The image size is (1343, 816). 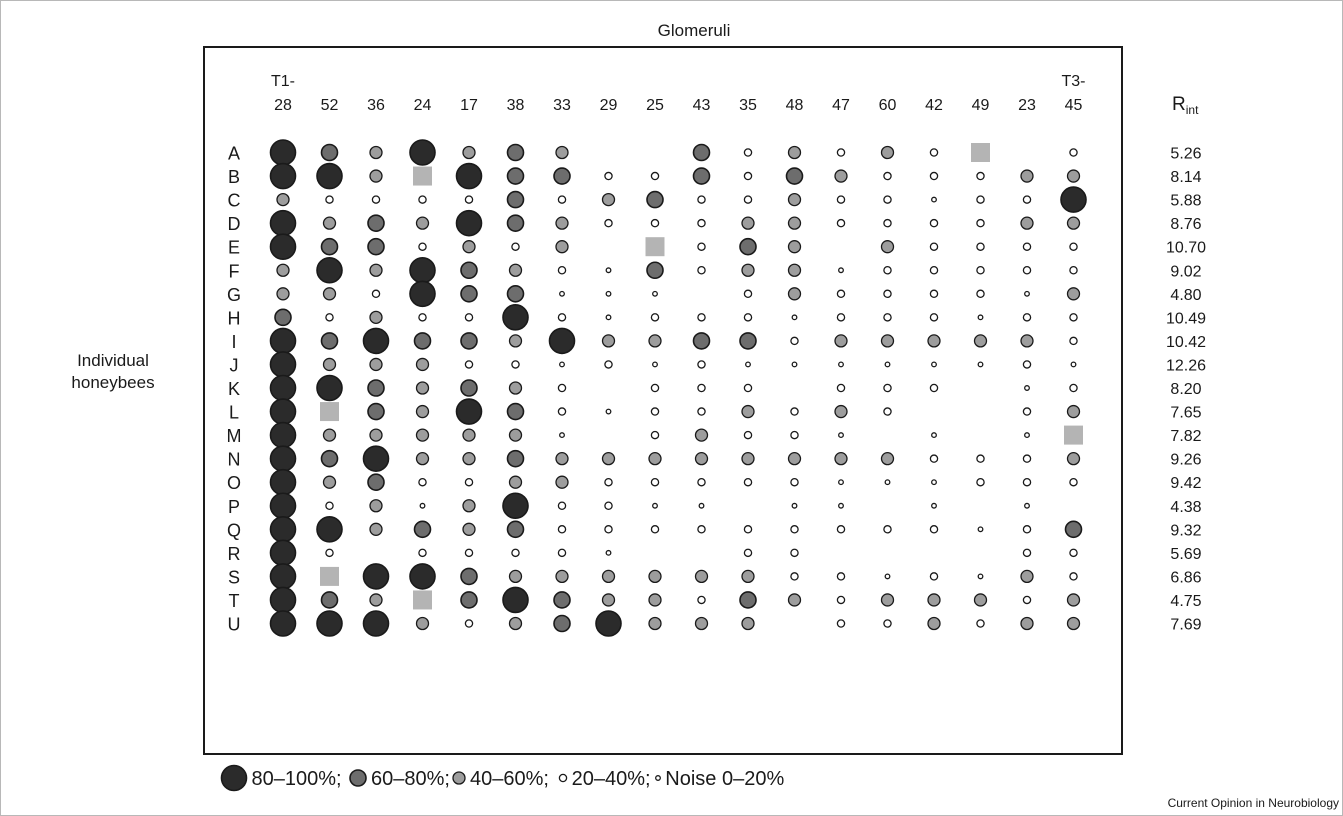 I want to click on legend: 80–100%; 60–80%; 40–60%; 20–40%; Noise 0–20%, so click(x=502, y=778).